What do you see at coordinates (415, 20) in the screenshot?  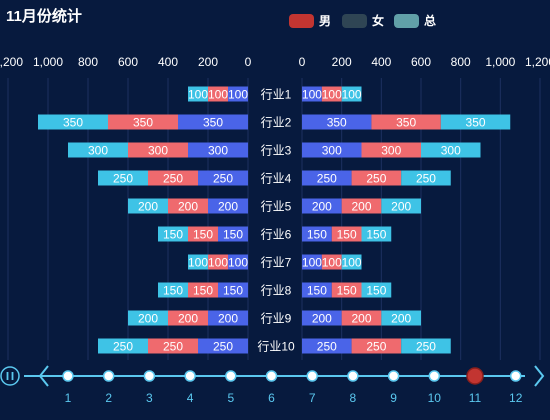 I see `legend-item-total: 总` at bounding box center [415, 20].